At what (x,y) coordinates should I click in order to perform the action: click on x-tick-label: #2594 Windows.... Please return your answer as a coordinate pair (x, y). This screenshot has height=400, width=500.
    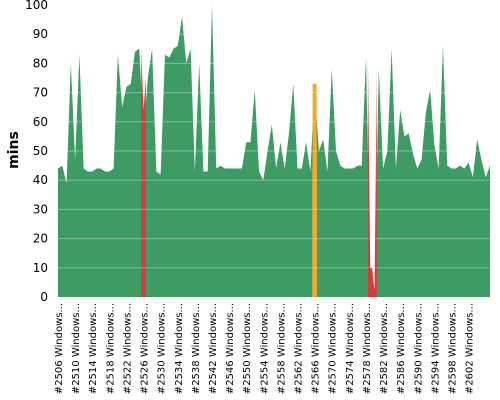
    Looking at the image, I should click on (435, 348).